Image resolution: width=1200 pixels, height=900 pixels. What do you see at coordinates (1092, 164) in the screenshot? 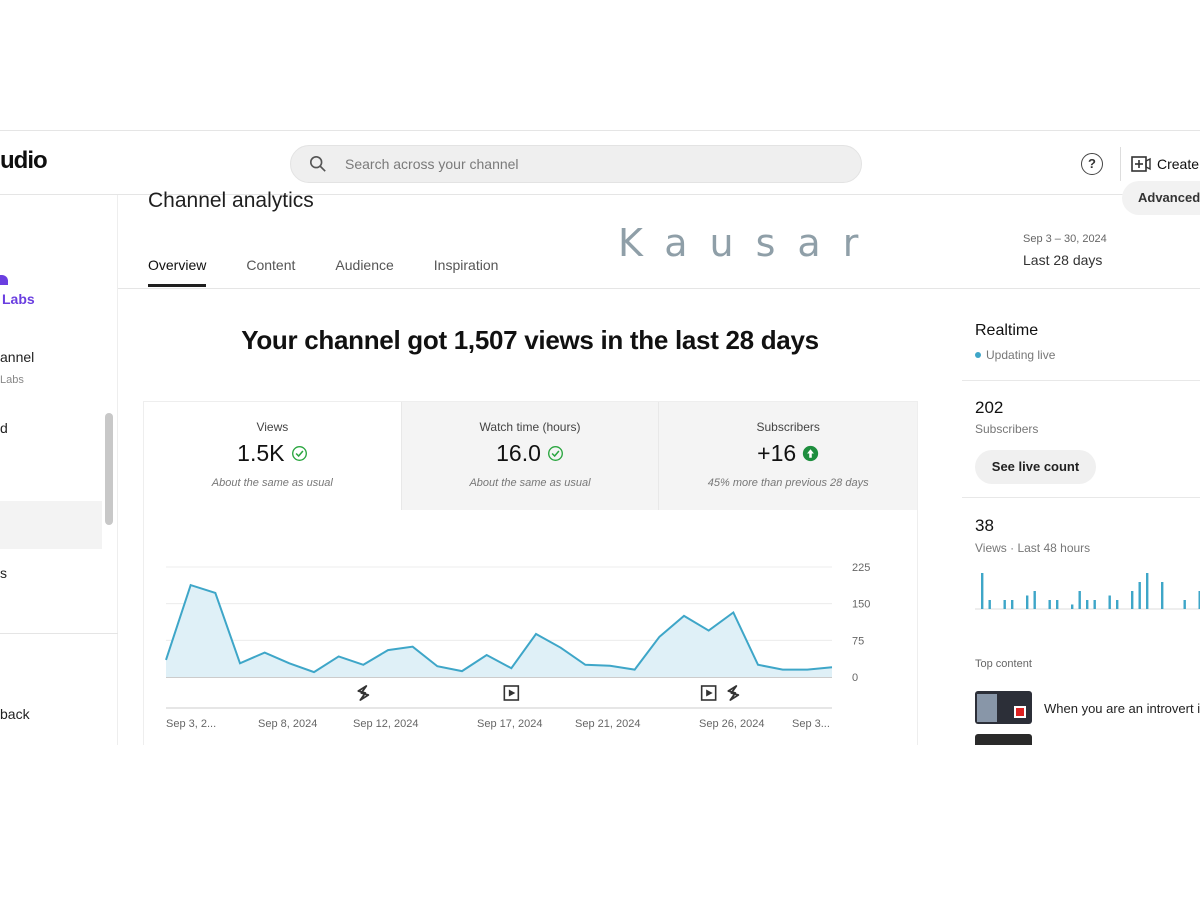
I see `help-button: ?` at bounding box center [1092, 164].